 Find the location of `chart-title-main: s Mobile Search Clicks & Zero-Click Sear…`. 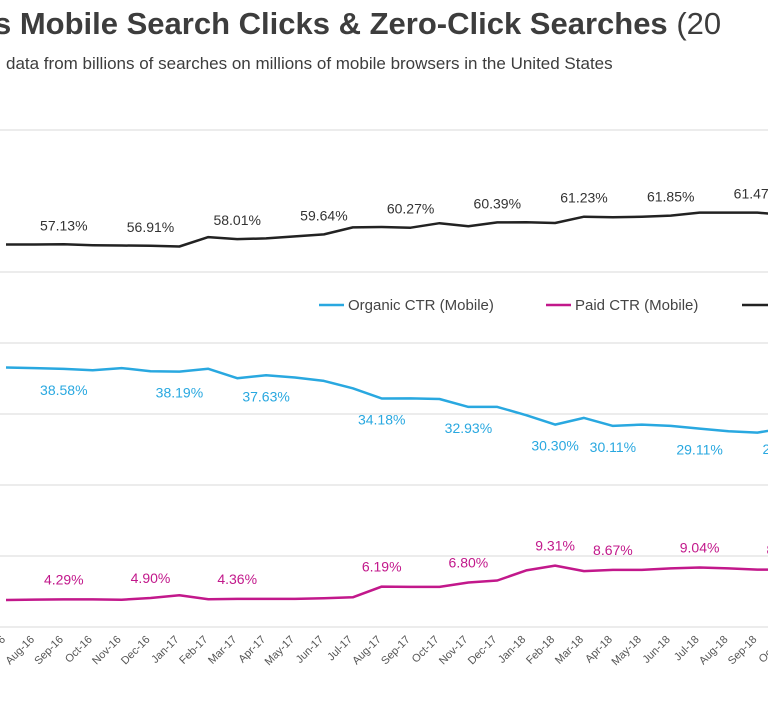

chart-title-main: s Mobile Search Clicks & Zero-Click Sear… is located at coordinates (334, 23).